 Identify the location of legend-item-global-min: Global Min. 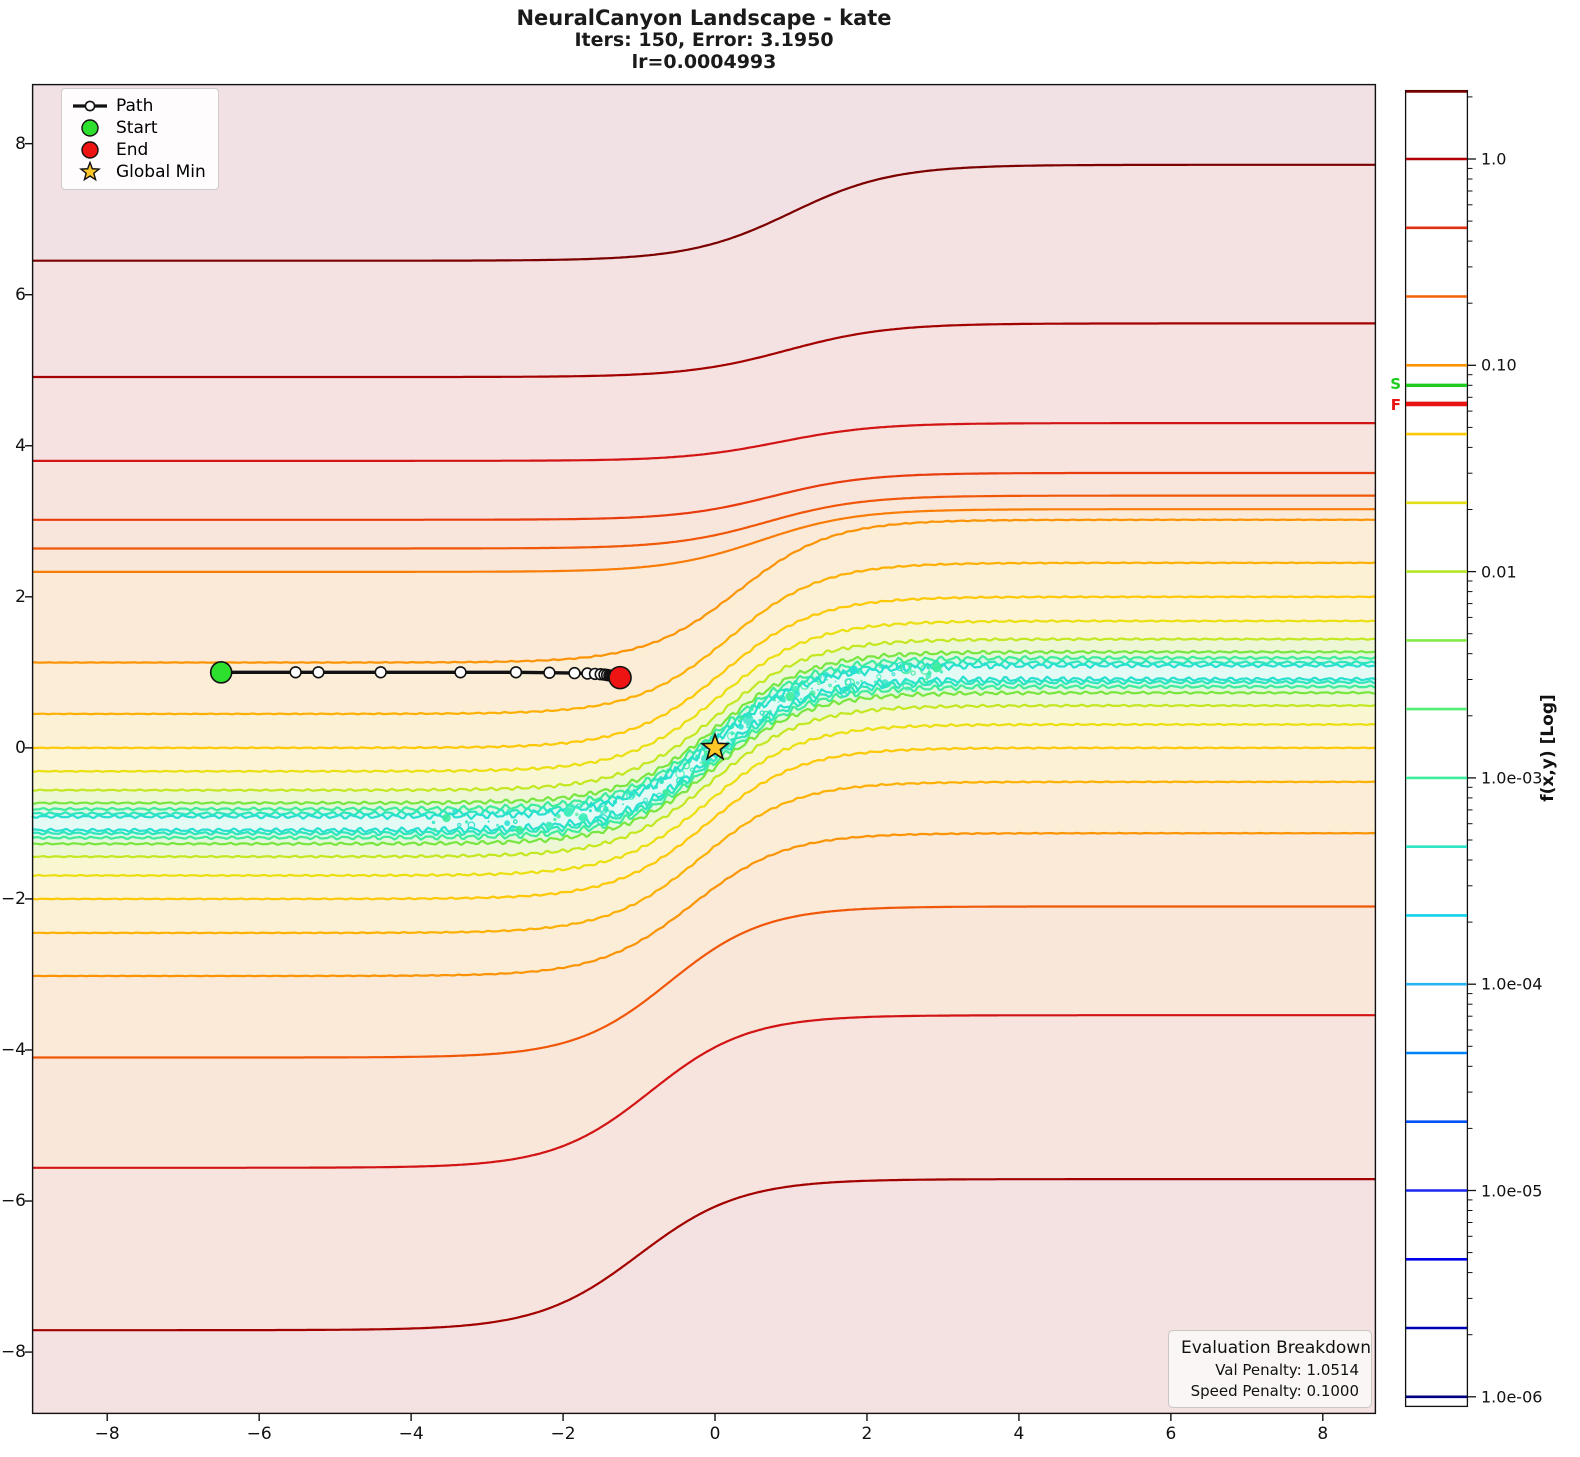
(138, 172).